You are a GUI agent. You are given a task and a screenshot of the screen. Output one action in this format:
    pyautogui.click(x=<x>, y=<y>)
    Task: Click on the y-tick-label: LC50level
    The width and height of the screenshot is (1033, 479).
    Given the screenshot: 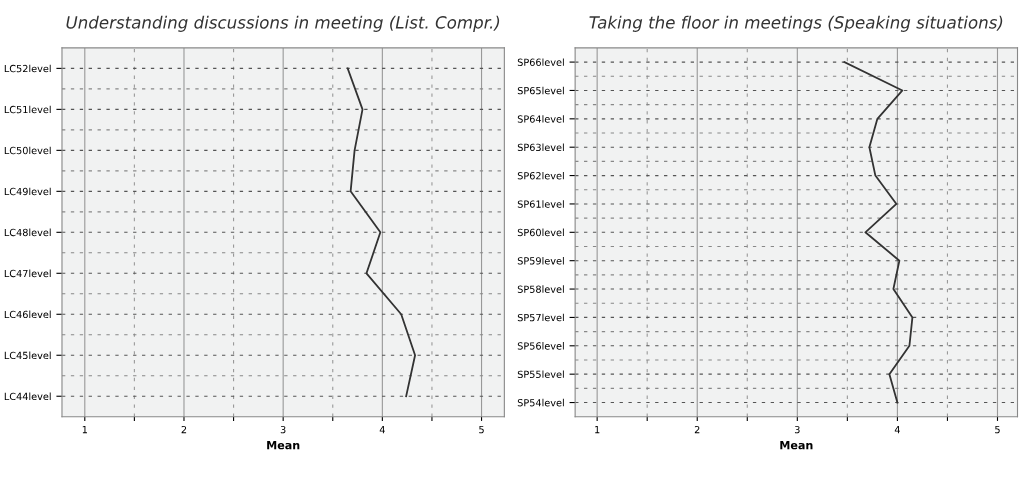 What is the action you would take?
    pyautogui.click(x=27, y=150)
    